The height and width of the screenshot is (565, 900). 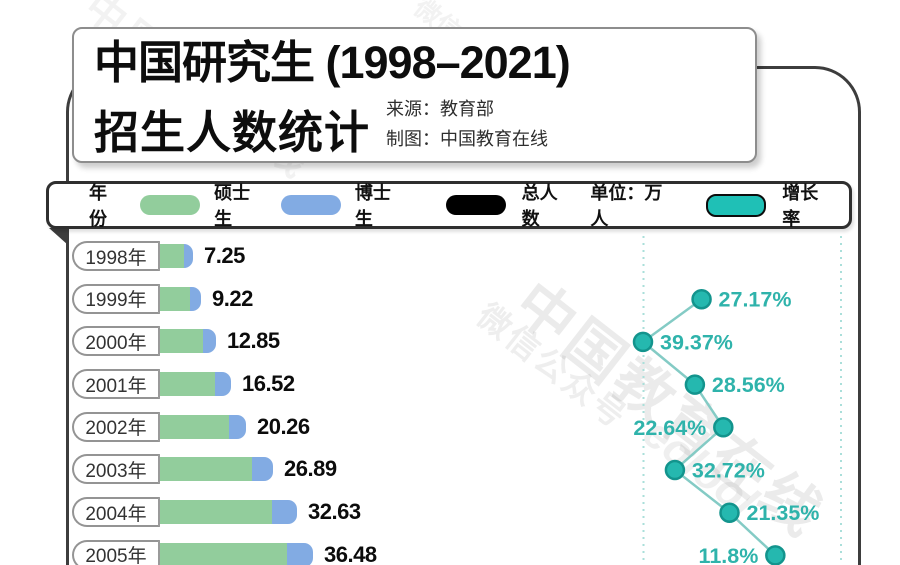 I want to click on year-pill: 2004年, so click(x=116, y=512).